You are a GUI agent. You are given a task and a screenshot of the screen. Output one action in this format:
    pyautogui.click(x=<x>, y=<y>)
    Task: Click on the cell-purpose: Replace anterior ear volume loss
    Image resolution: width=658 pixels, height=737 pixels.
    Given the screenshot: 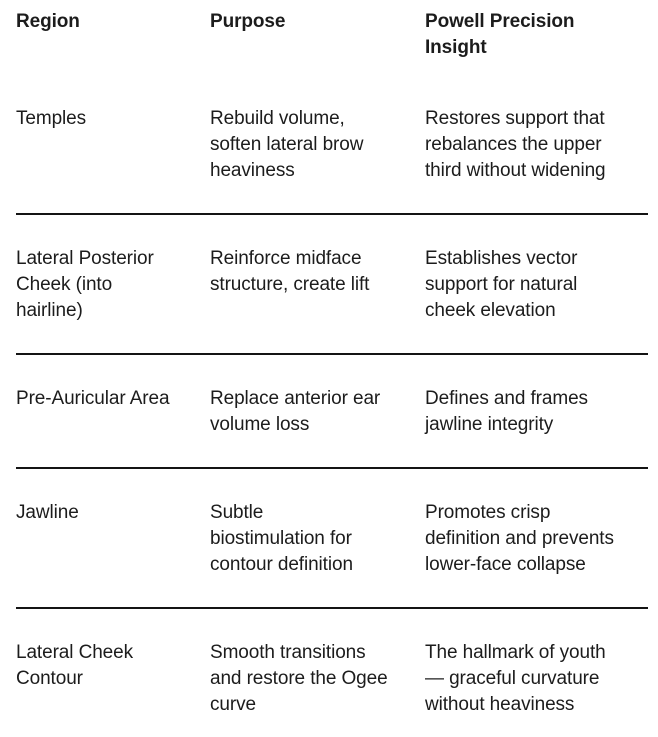 What is the action you would take?
    pyautogui.click(x=295, y=411)
    